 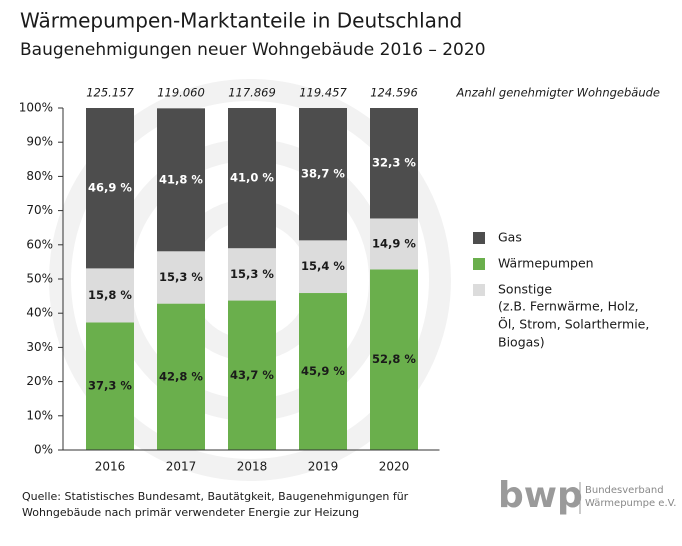 I want to click on legend-label: Wärmepumpen, so click(x=546, y=263).